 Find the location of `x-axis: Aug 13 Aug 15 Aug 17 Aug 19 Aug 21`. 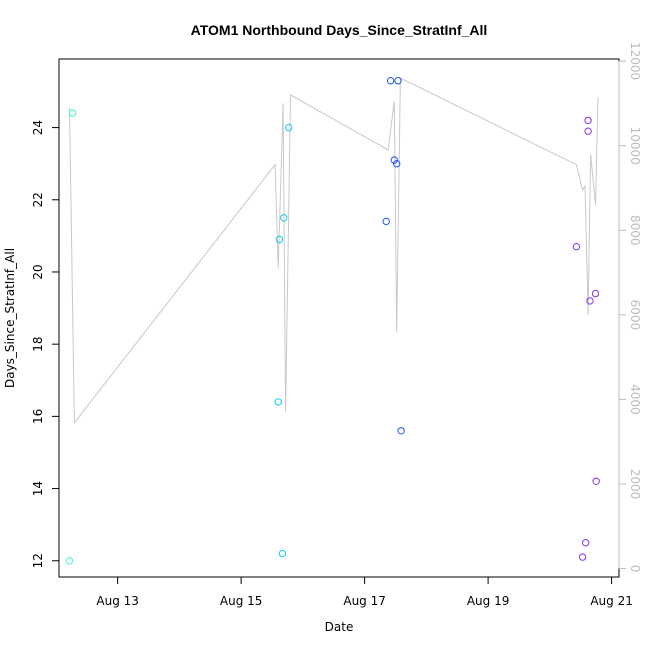

x-axis: Aug 13 Aug 15 Aug 17 Aug 19 Aug 21 is located at coordinates (364, 592).